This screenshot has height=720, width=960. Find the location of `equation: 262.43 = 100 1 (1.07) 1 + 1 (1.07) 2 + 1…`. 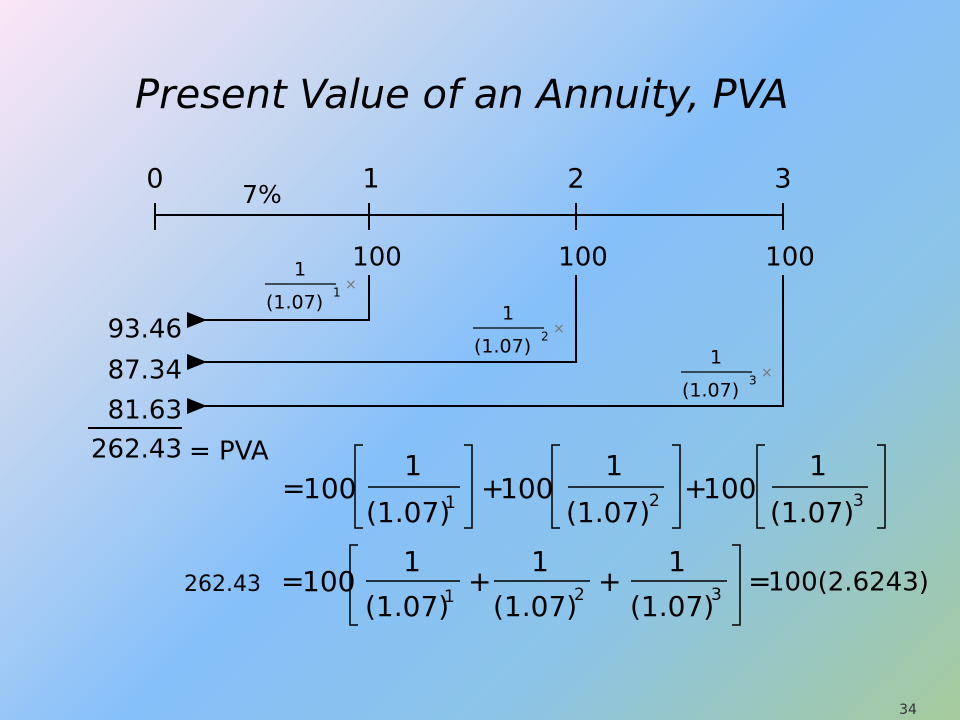

equation: 262.43 = 100 1 (1.07) 1 + 1 (1.07) 2 + 1… is located at coordinates (556, 585).